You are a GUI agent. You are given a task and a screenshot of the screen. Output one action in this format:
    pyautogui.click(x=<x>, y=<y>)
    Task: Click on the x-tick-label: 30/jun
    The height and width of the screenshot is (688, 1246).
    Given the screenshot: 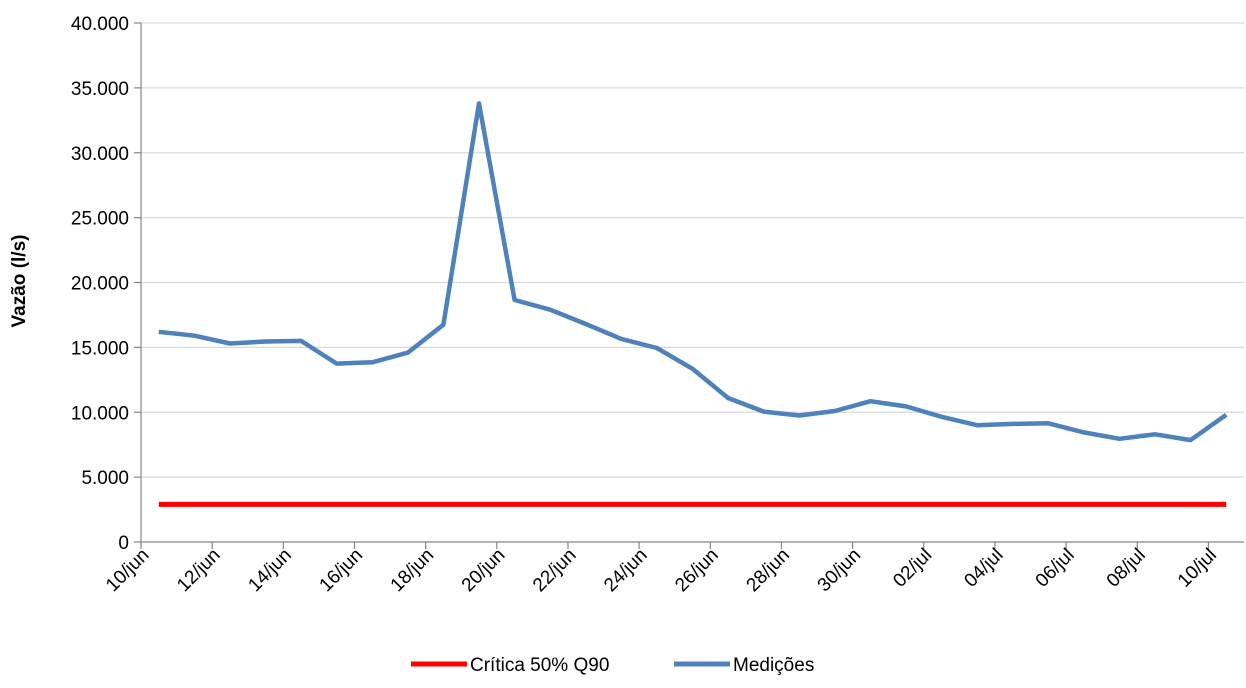 What is the action you would take?
    pyautogui.click(x=839, y=570)
    